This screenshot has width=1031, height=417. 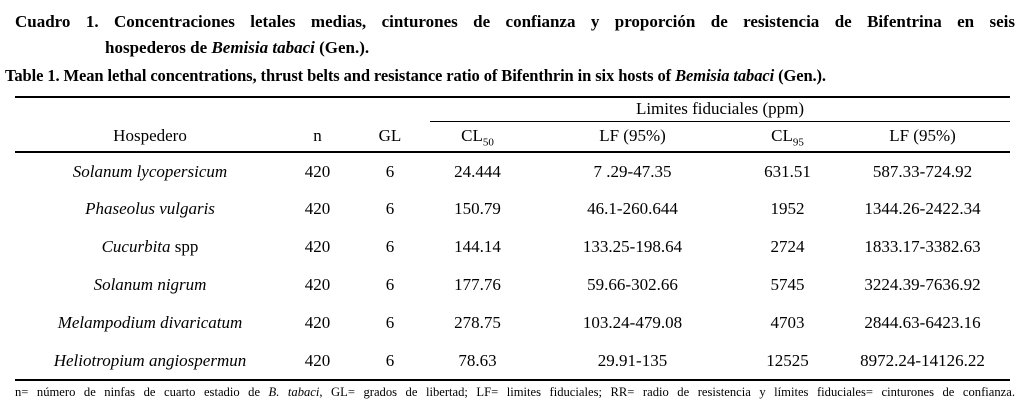 What do you see at coordinates (632, 322) in the screenshot?
I see `cell-lf50: 103.24-479.08` at bounding box center [632, 322].